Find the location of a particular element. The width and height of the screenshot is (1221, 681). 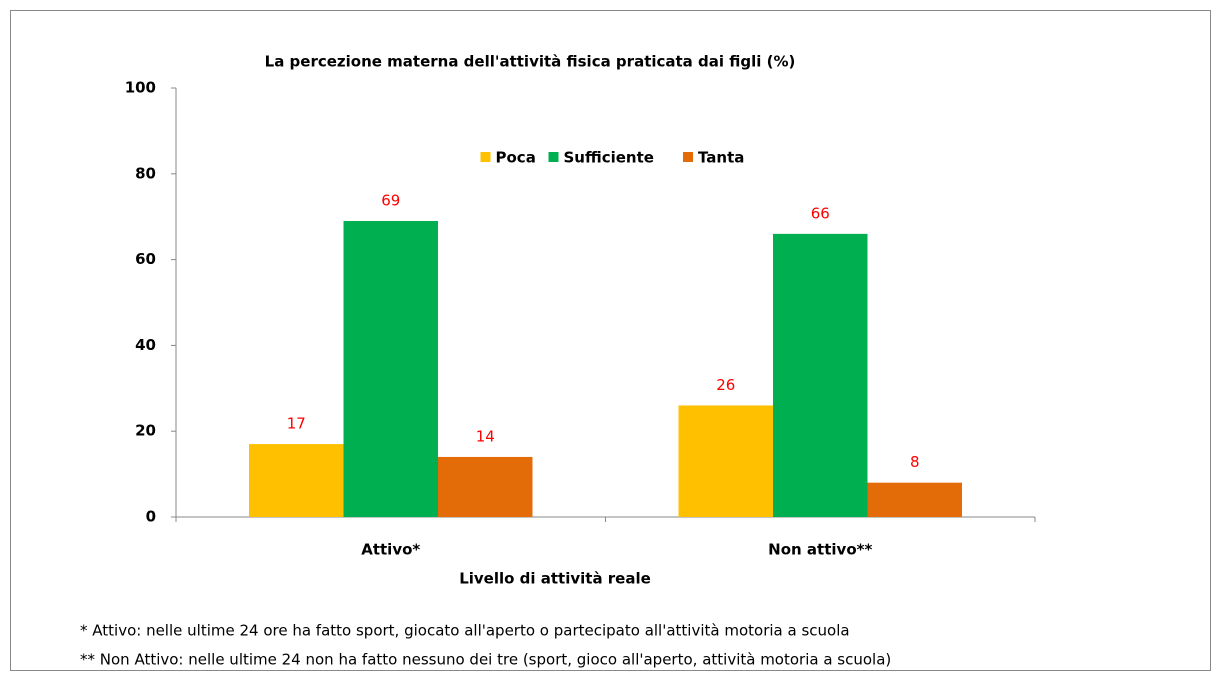

y-tick-label: 80 is located at coordinates (145, 173).